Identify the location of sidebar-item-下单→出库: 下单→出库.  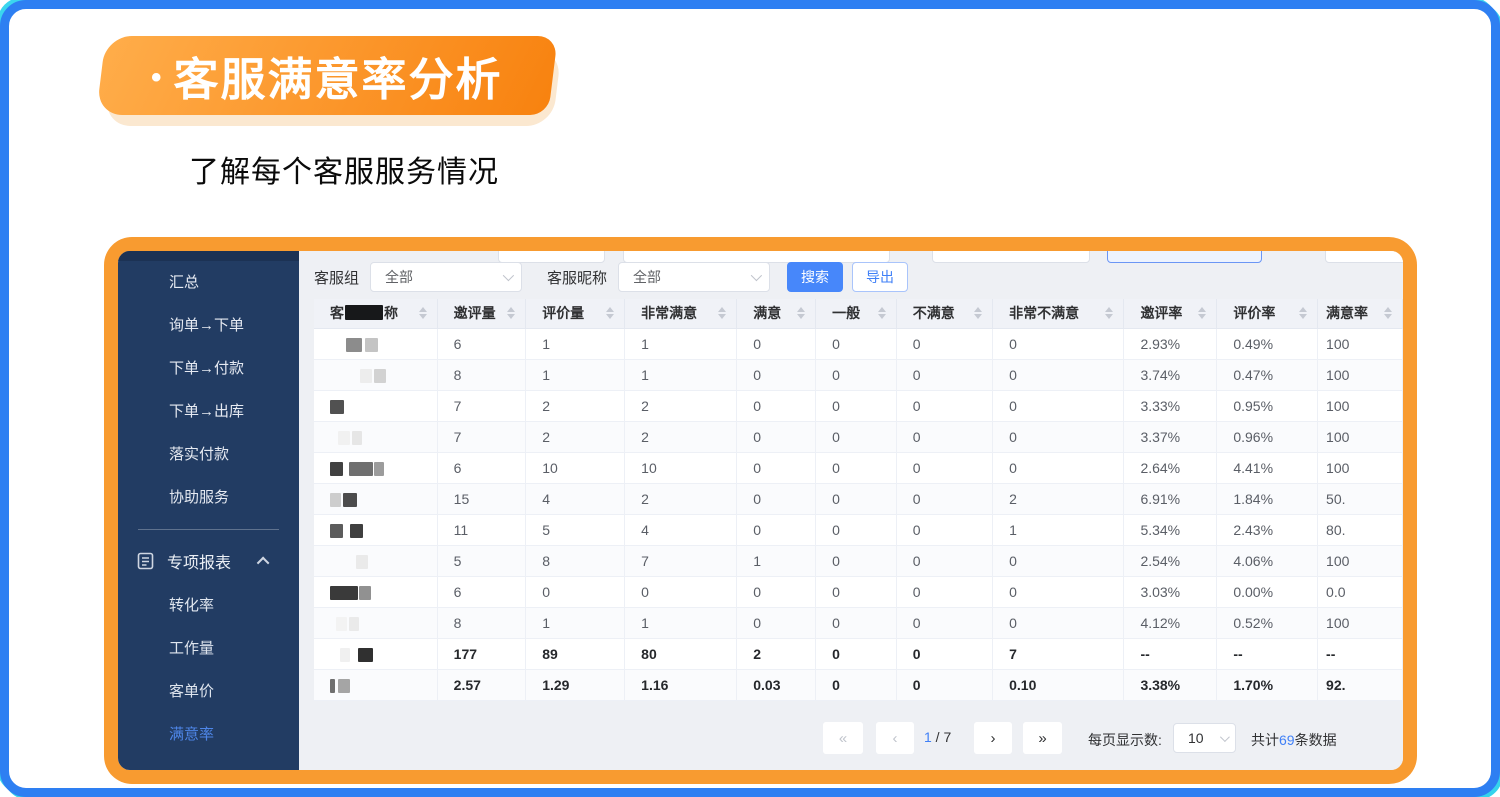
(207, 411).